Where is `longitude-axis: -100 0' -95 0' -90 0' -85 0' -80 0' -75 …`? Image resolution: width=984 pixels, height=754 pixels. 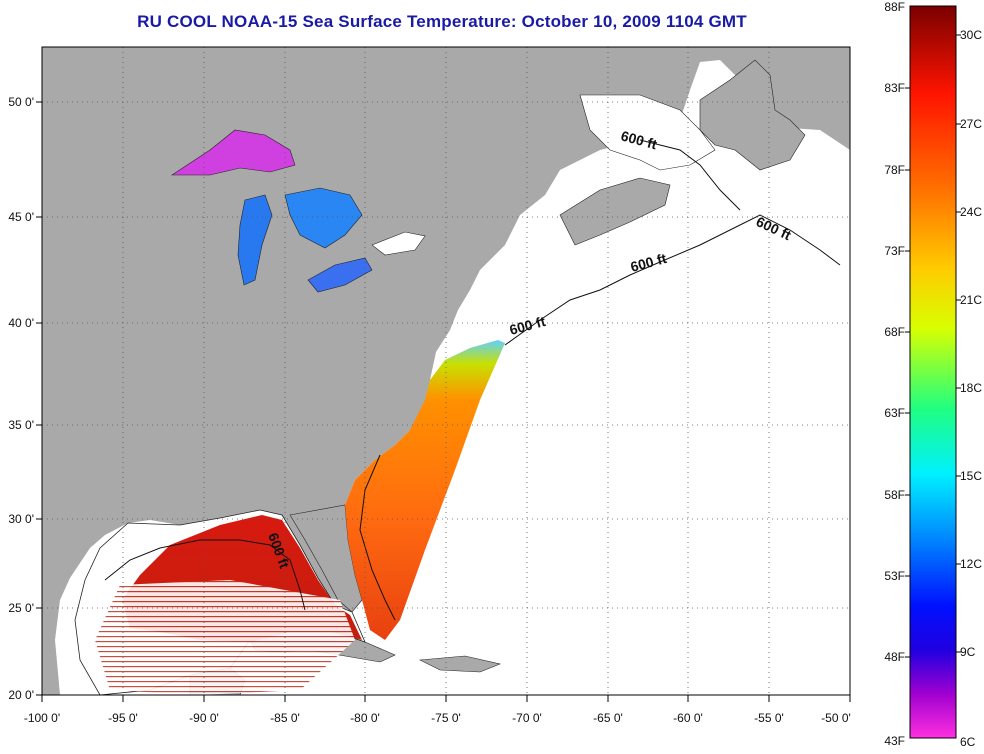 longitude-axis: -100 0' -95 0' -90 0' -85 0' -80 0' -75 … is located at coordinates (437, 710).